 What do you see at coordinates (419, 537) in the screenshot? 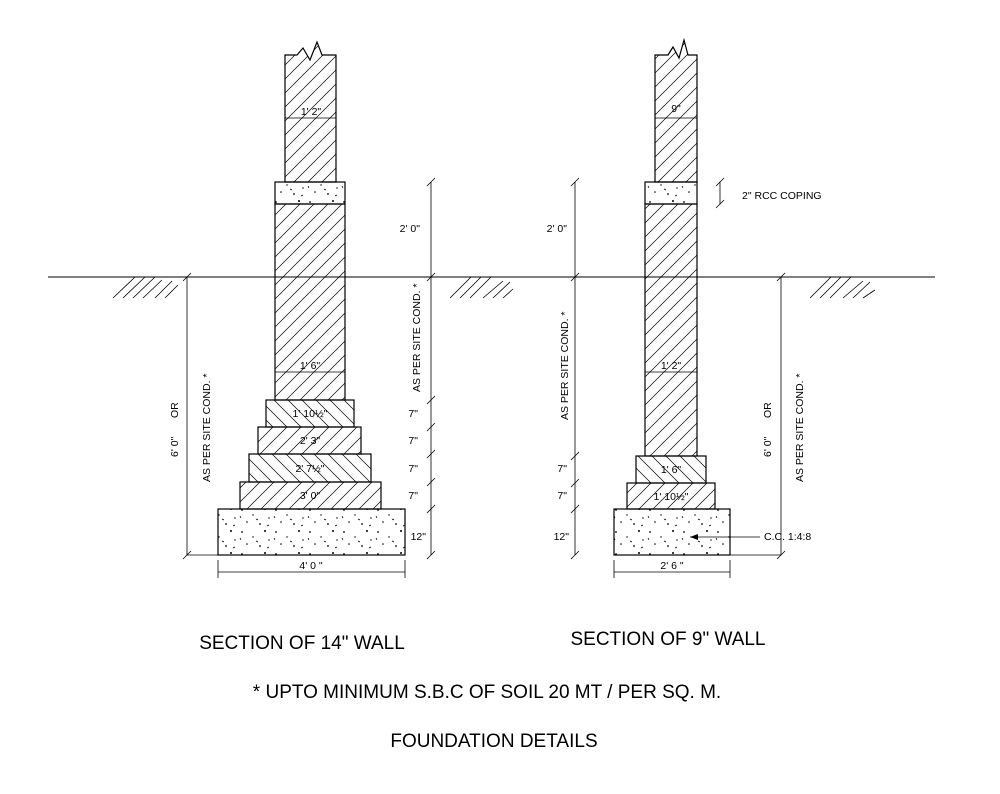
I see `wall-14-base-height: 12"` at bounding box center [419, 537].